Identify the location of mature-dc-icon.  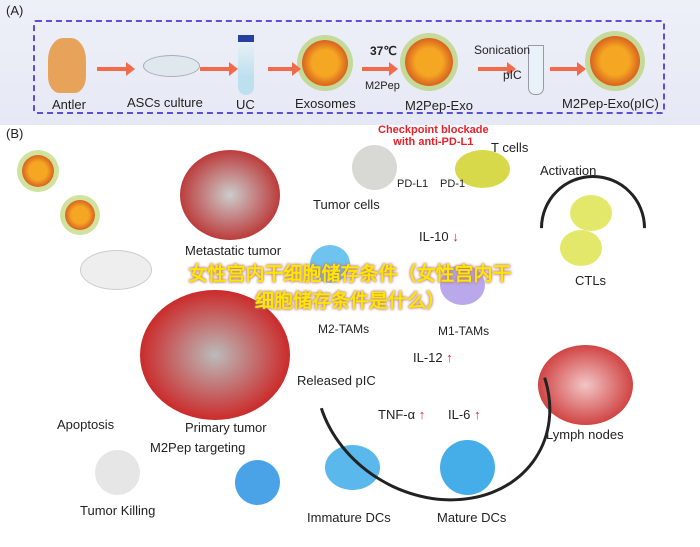
(467, 467).